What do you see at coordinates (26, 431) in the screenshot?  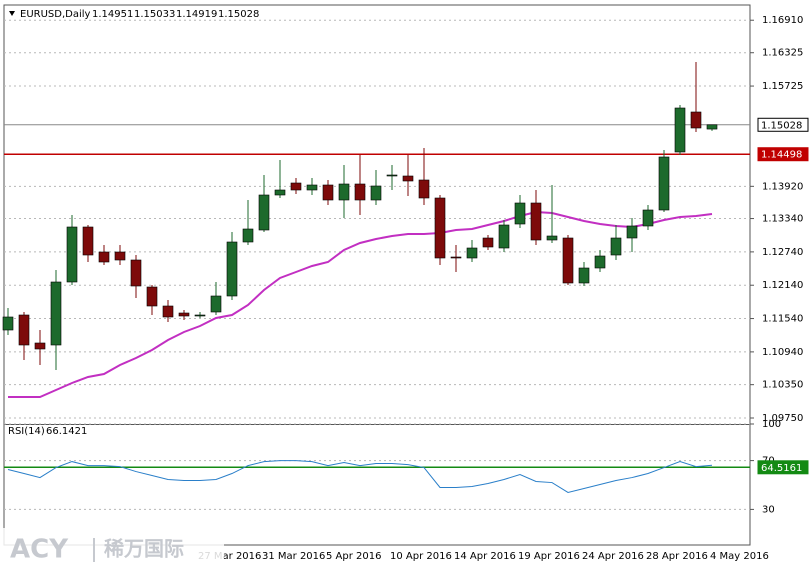 I see `rsi-title: RSI(14)` at bounding box center [26, 431].